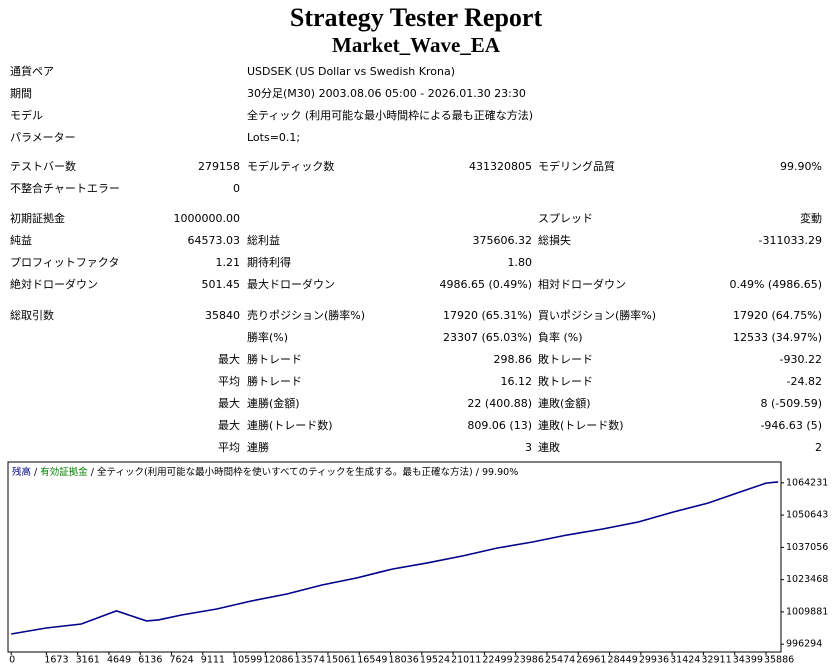 Image resolution: width=832 pixels, height=664 pixels. What do you see at coordinates (466, 659) in the screenshot?
I see `x-tick-label: 21011` at bounding box center [466, 659].